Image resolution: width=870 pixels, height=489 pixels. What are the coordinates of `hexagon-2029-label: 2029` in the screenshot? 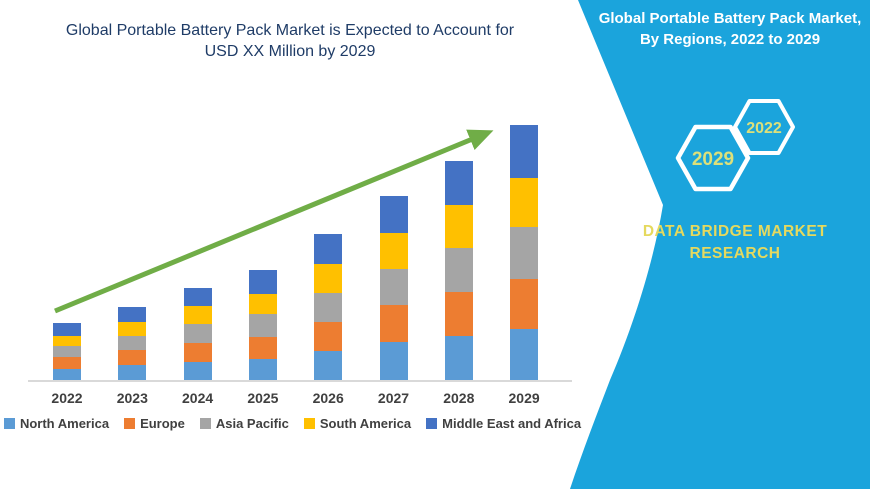 It's located at (713, 159).